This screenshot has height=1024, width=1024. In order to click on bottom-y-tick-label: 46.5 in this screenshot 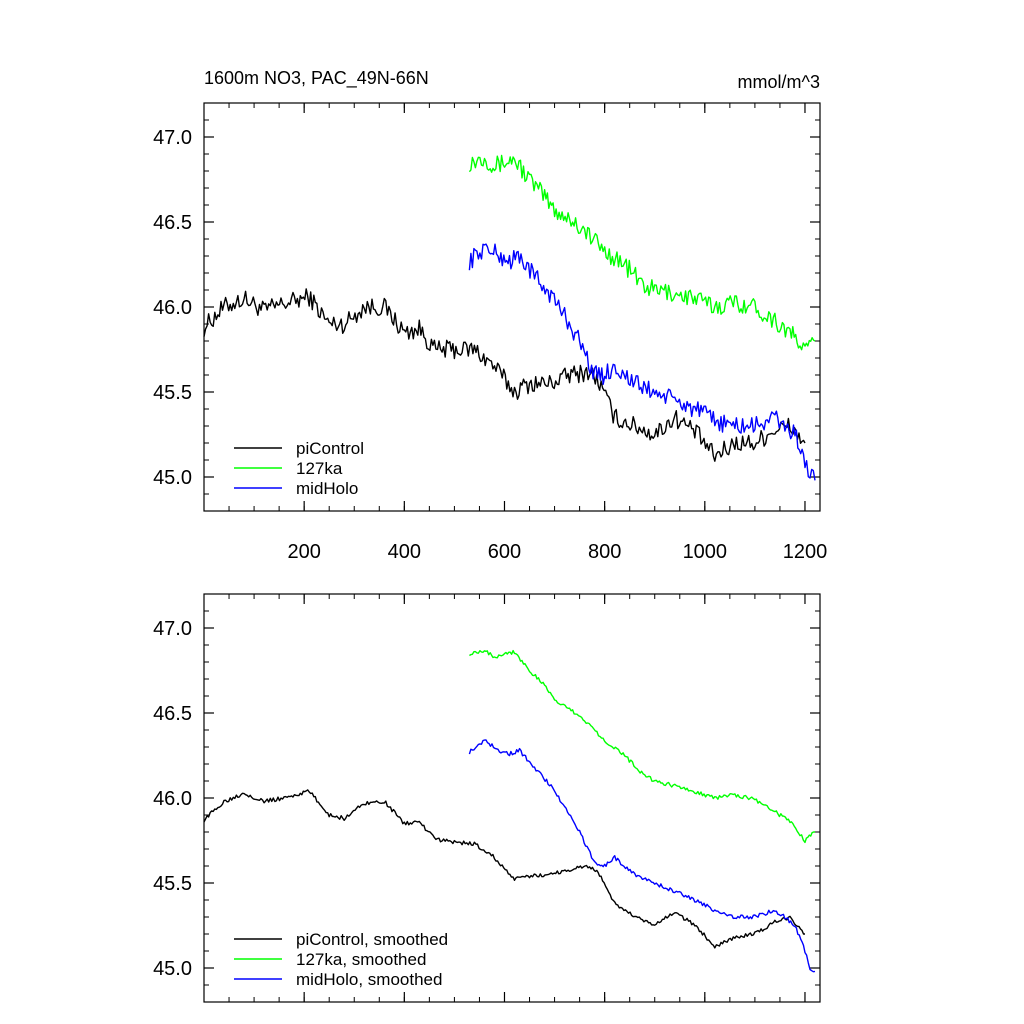, I will do `click(172, 714)`.